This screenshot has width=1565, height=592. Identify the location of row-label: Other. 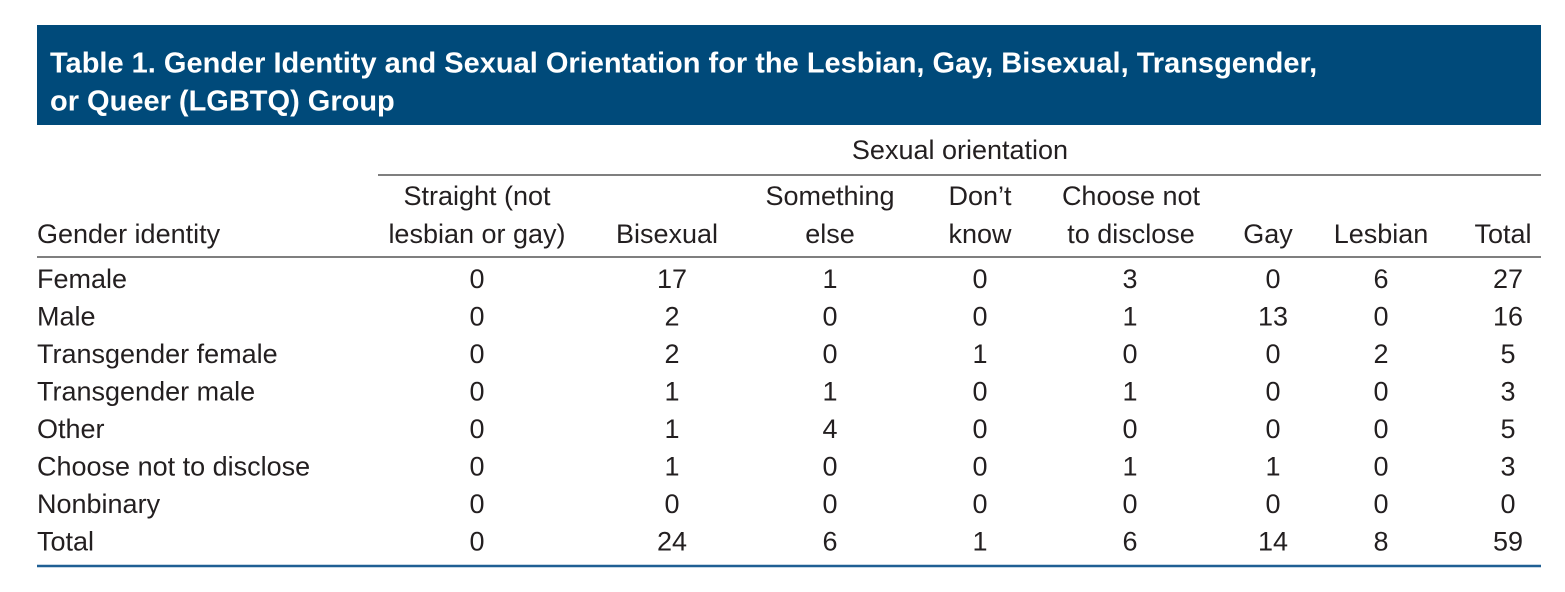
(71, 429).